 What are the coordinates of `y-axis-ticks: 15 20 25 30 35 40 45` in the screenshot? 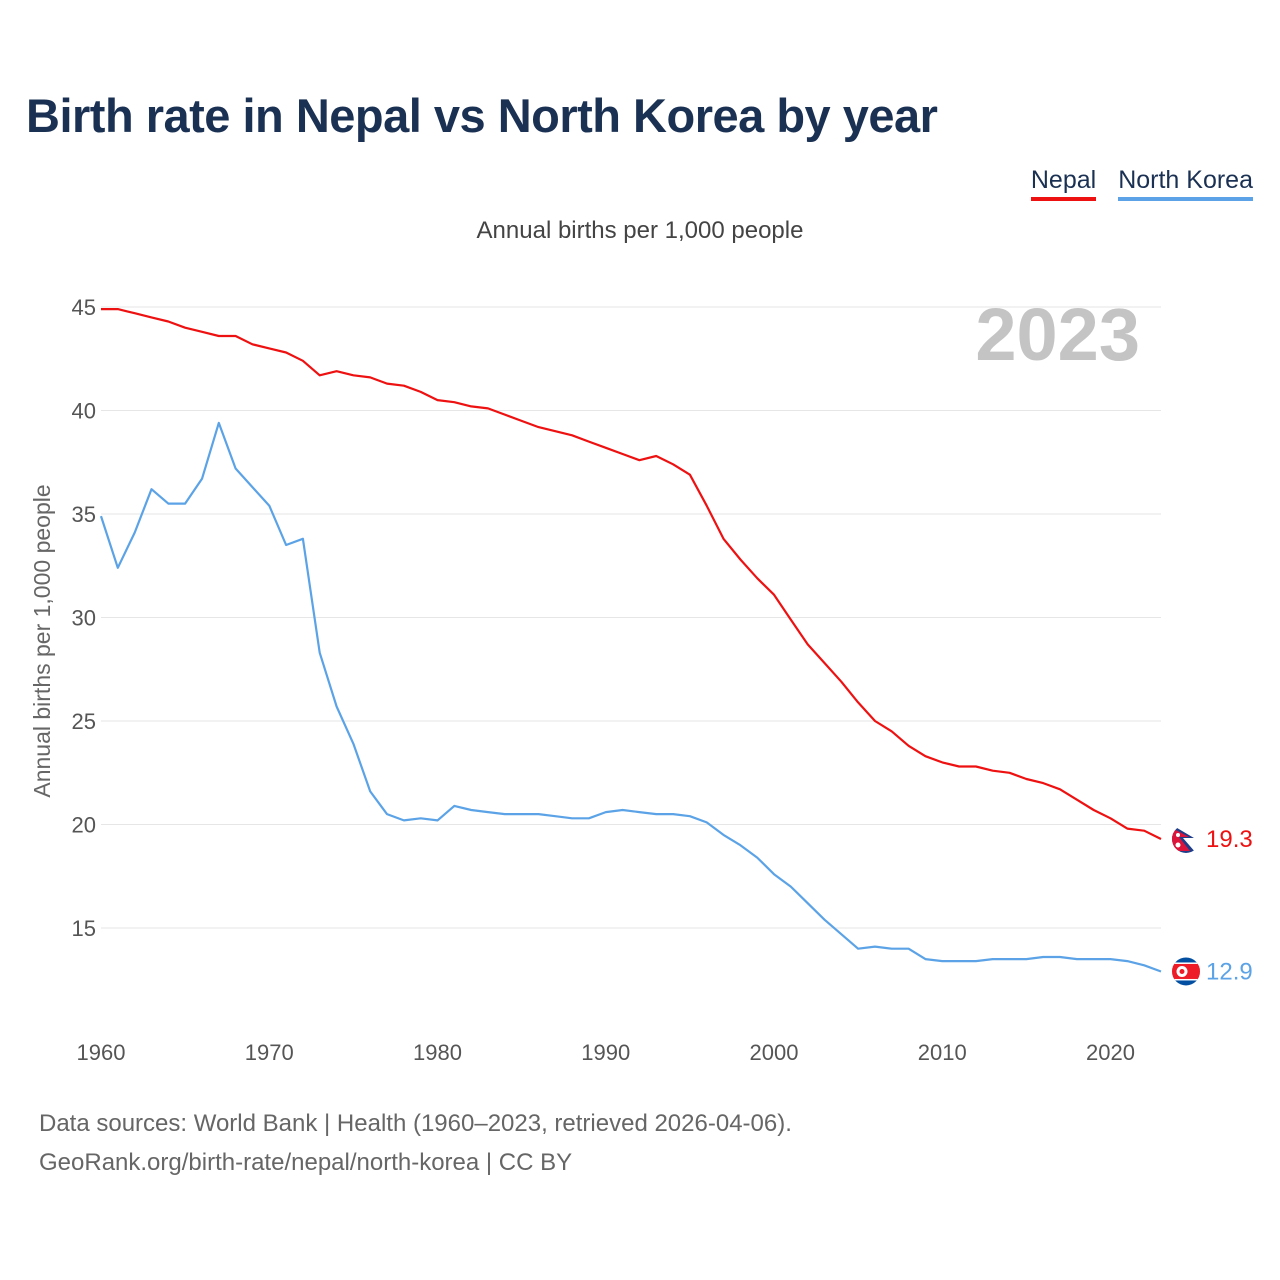 It's located at (84, 618).